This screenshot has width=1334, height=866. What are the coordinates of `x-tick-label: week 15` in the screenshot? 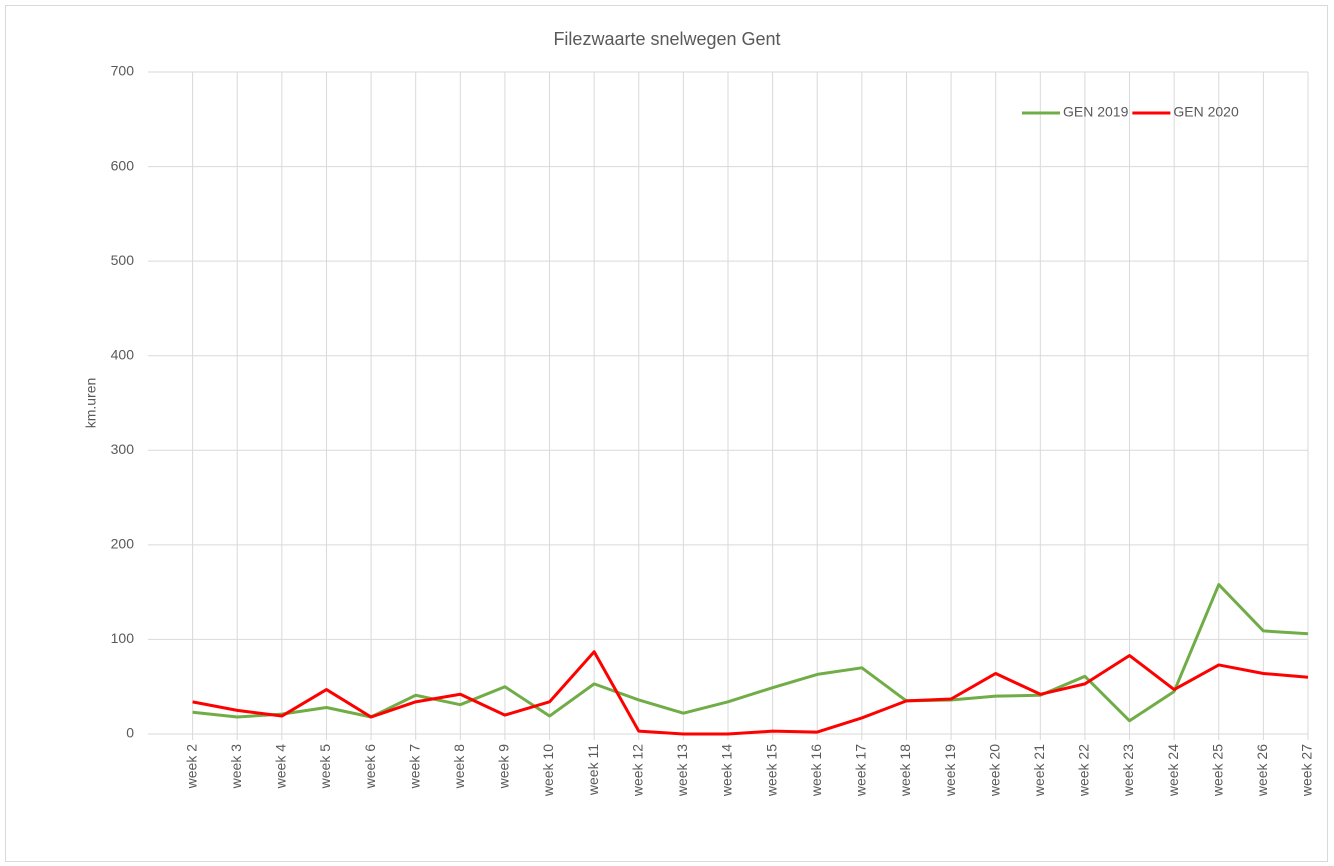 It's located at (771, 770).